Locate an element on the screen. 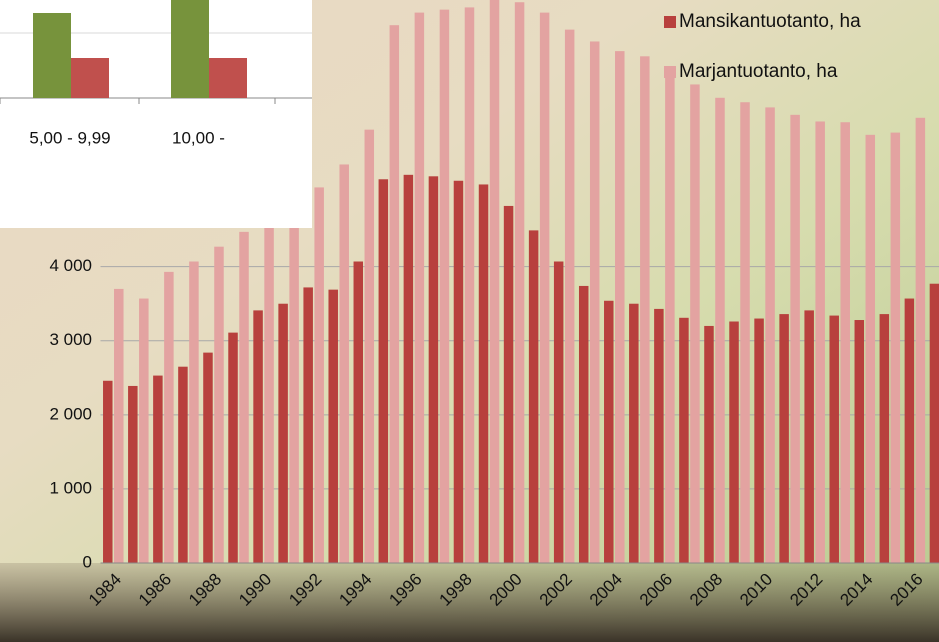 Image resolution: width=939 pixels, height=642 pixels. background-foot is located at coordinates (469, 602).